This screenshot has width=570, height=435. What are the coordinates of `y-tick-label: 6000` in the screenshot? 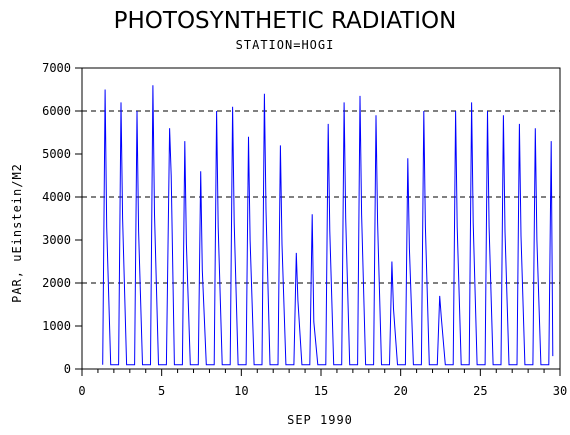 It's located at (56, 111).